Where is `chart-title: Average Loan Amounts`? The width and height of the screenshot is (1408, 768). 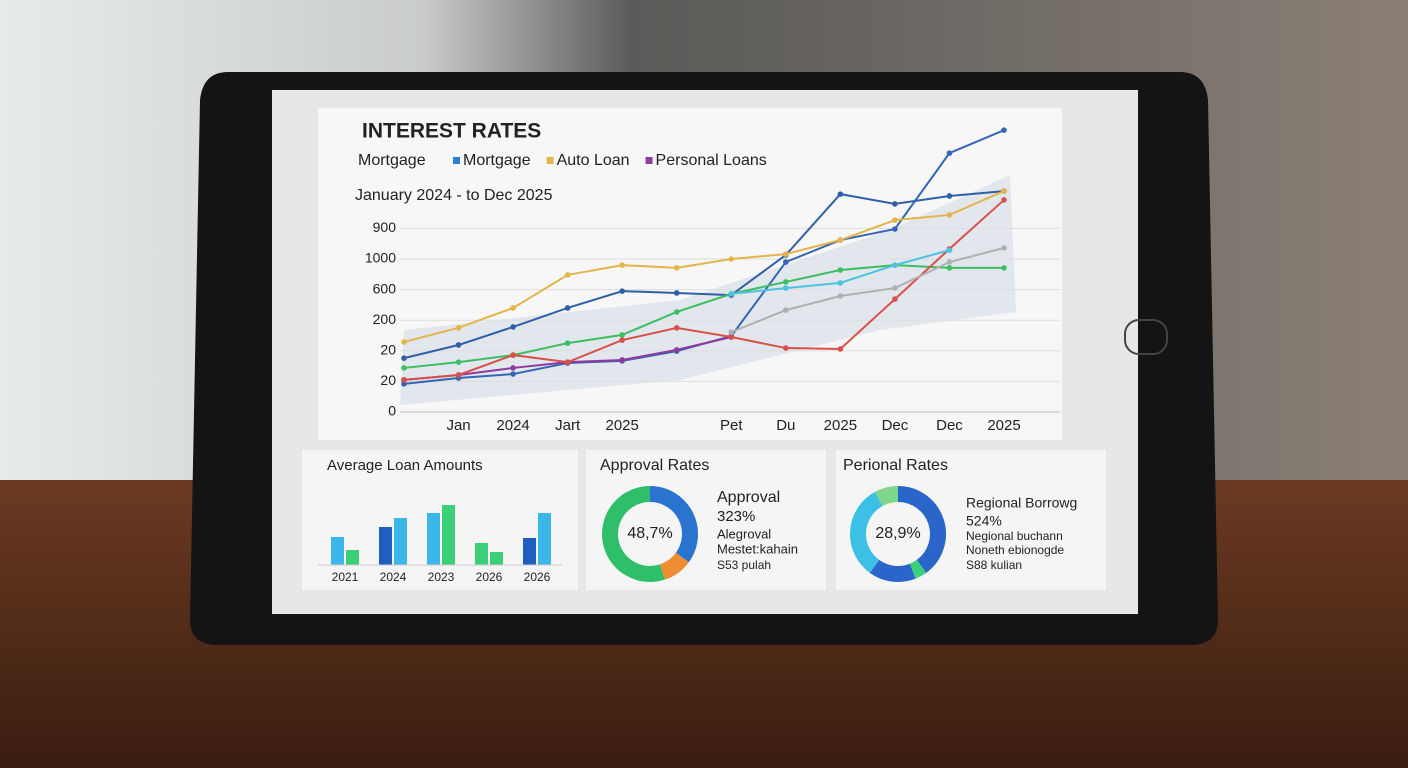
chart-title: Average Loan Amounts is located at coordinates (405, 465).